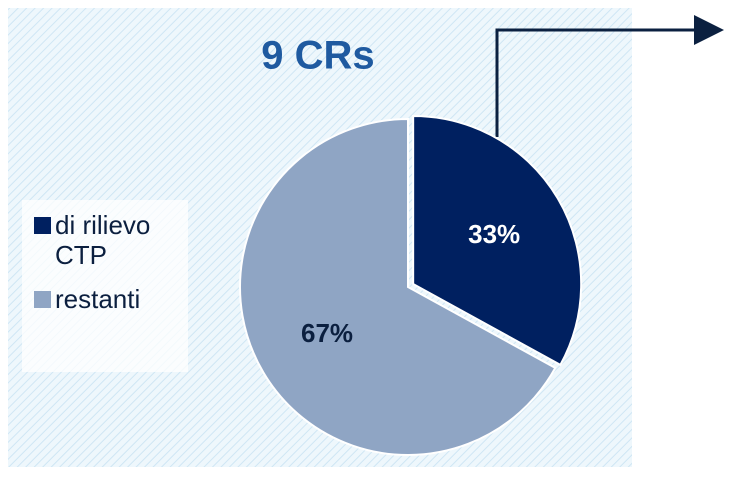  What do you see at coordinates (317, 56) in the screenshot?
I see `chart-title: 9 CRs` at bounding box center [317, 56].